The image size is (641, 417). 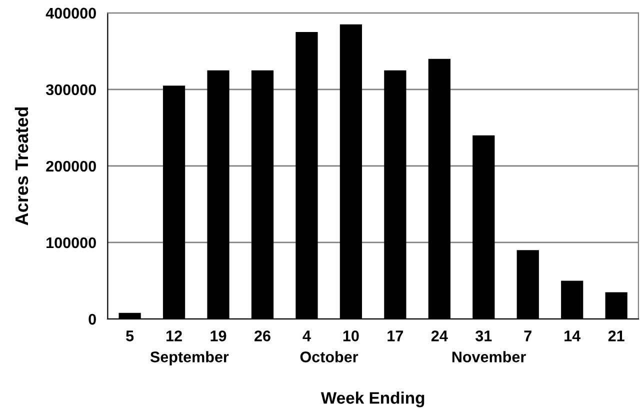 I want to click on x-tick-label: 21, so click(x=616, y=336).